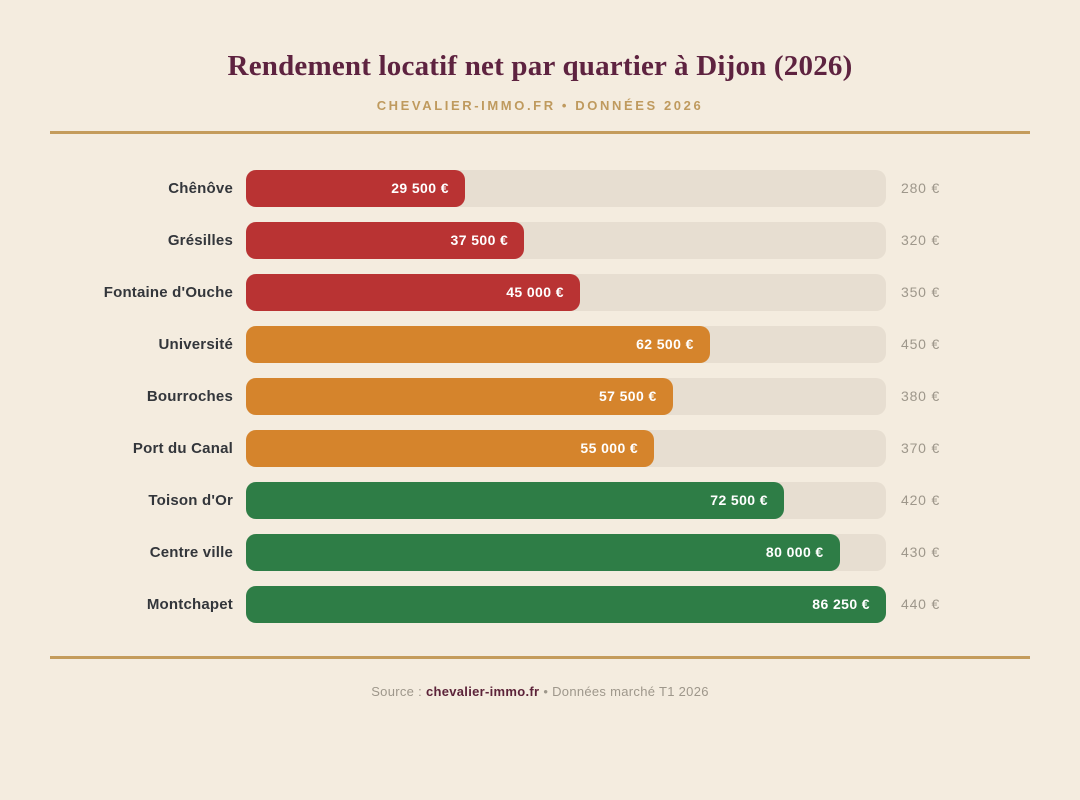  What do you see at coordinates (921, 448) in the screenshot?
I see `secondary-value-label: 370 €` at bounding box center [921, 448].